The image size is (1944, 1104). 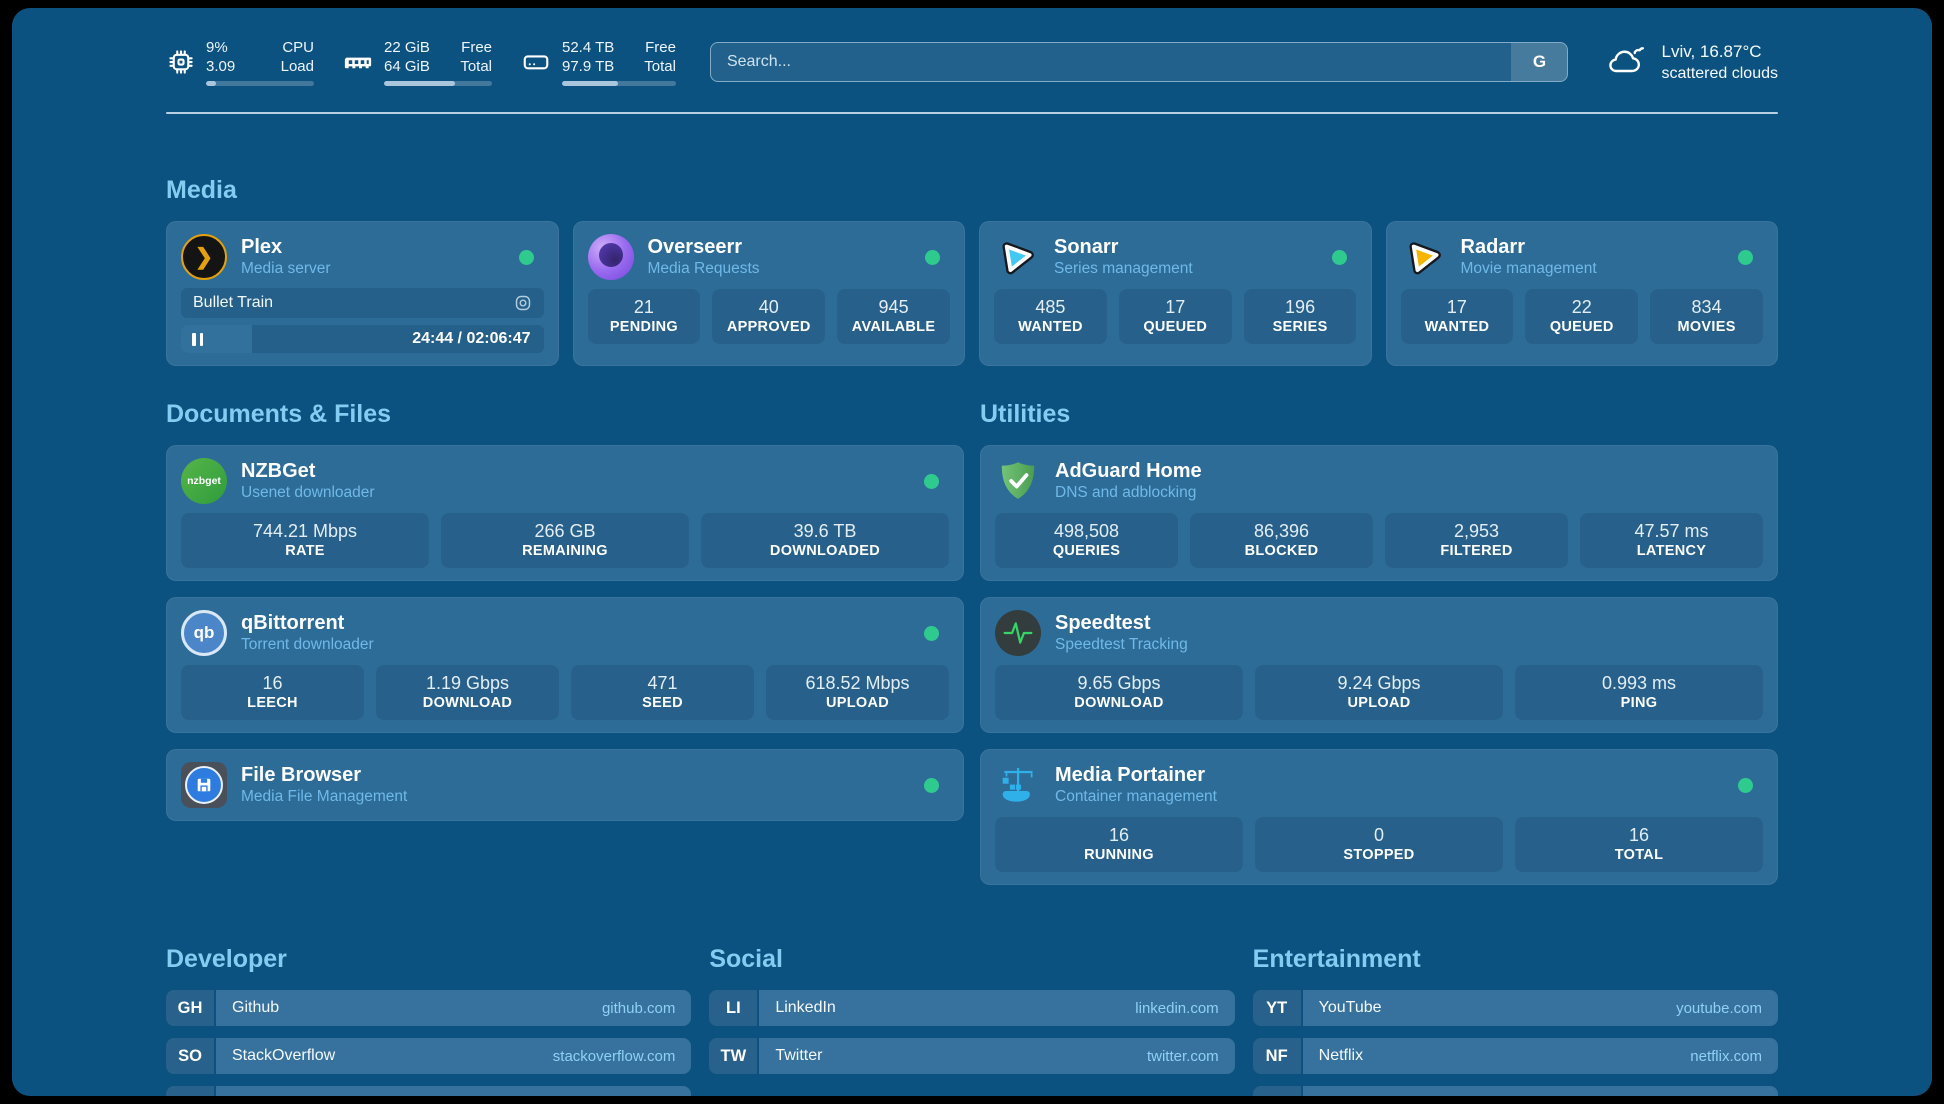 I want to click on service-title: AdGuard Home, so click(x=1128, y=471).